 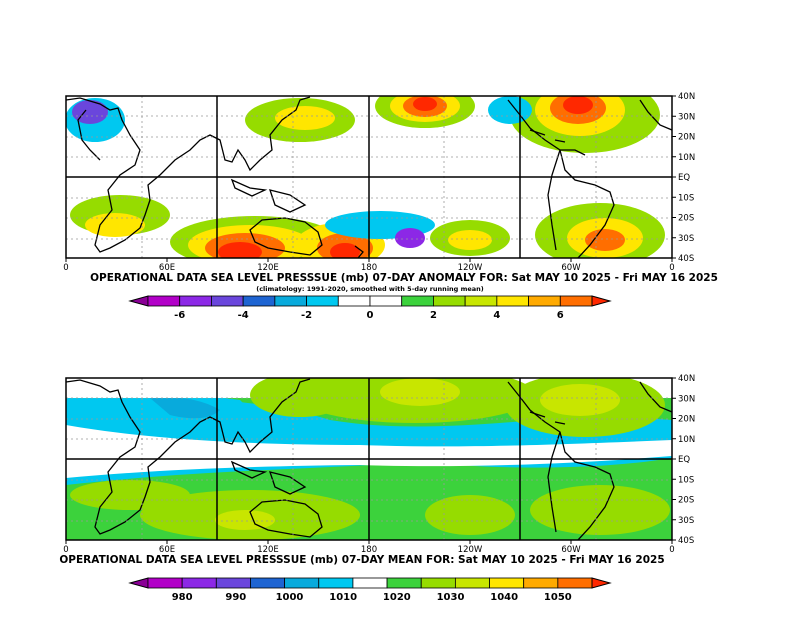 I want to click on mean-lat-label: 10S, so click(x=686, y=480).